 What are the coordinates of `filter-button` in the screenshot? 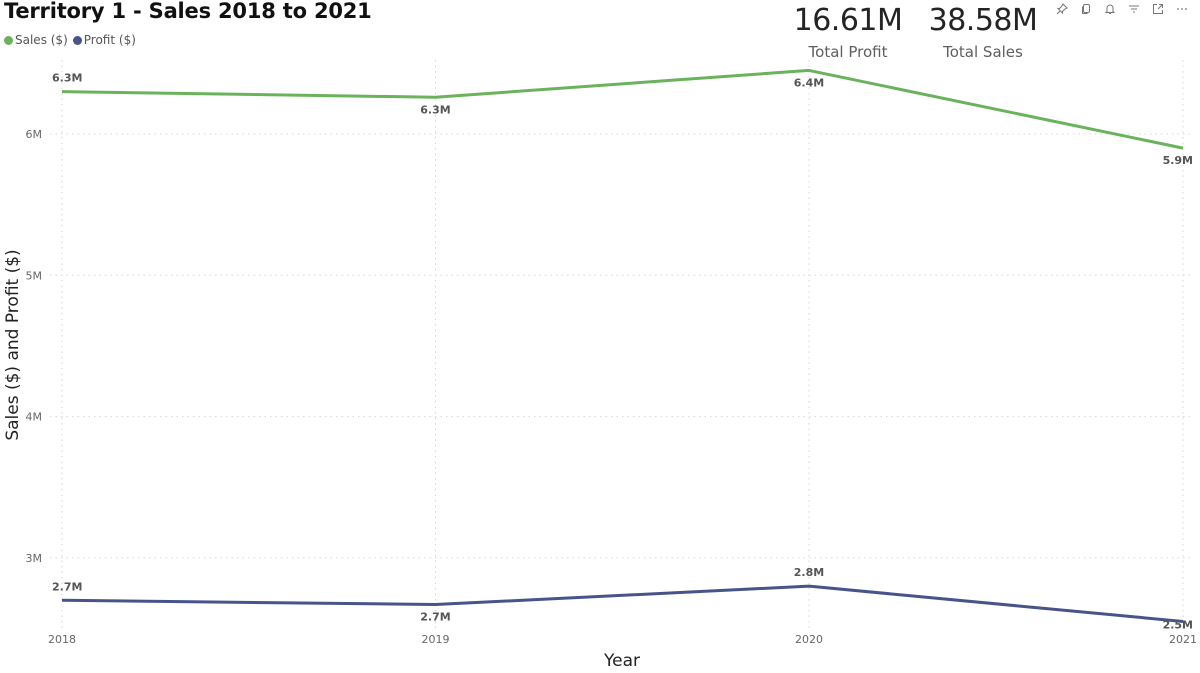 It's located at (1134, 9).